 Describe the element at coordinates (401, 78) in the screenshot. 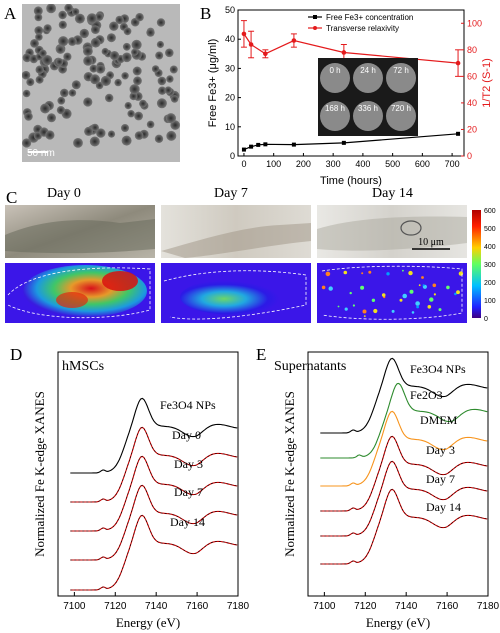

I see `mri-phantom` at that location.